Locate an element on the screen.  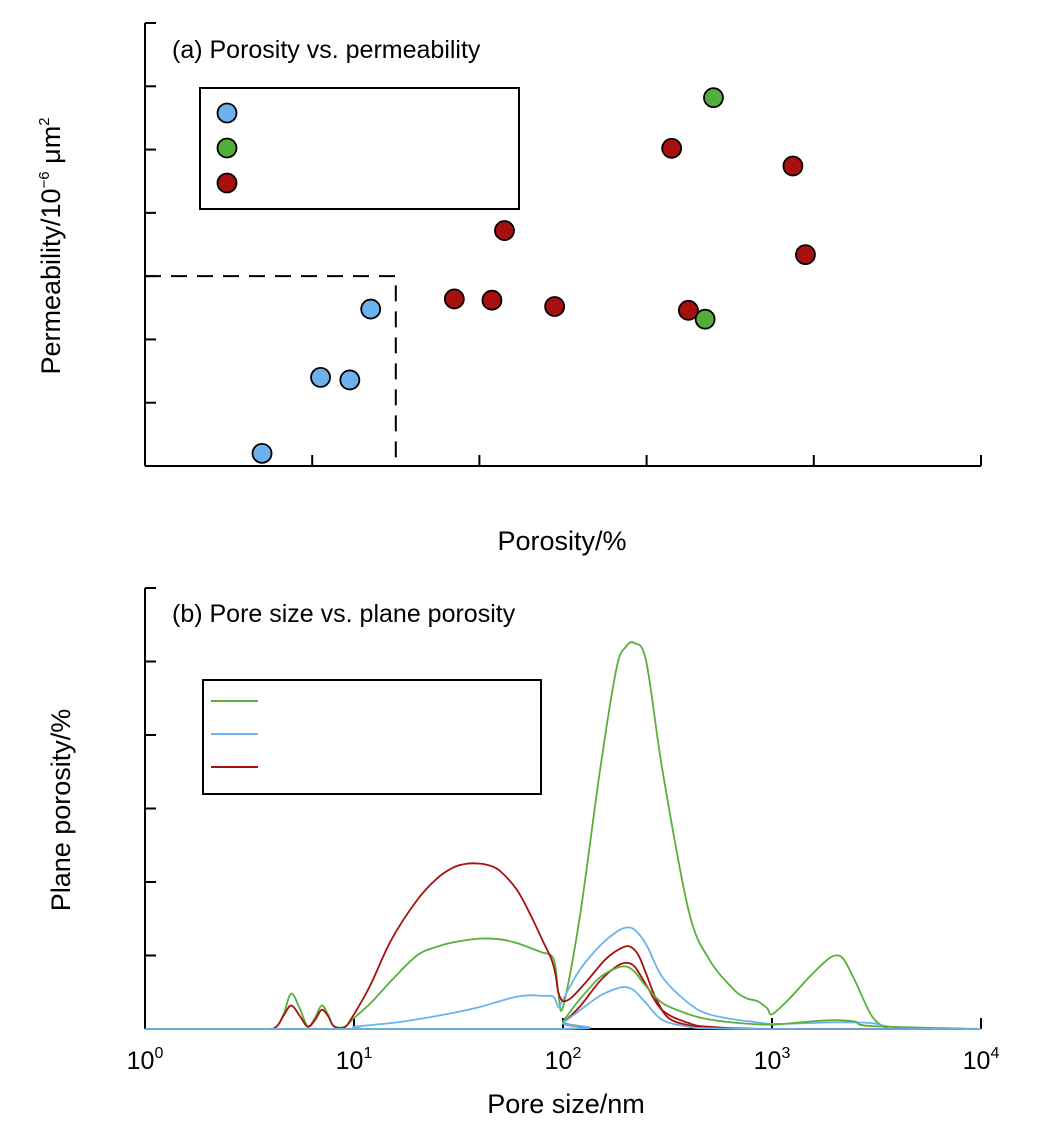
y-axis-label: Permeability/10−6 μm2 is located at coordinates (51, 245).